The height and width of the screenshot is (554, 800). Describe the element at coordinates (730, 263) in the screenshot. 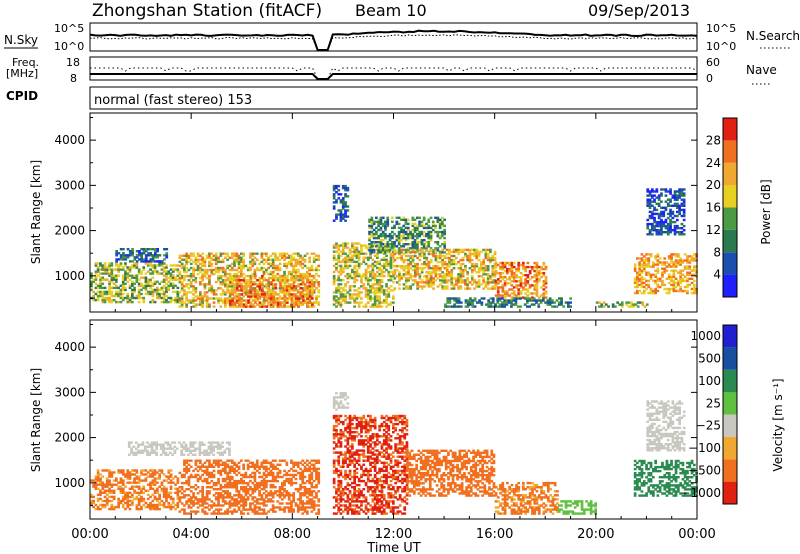

I see `power-colorbar-swatch` at that location.